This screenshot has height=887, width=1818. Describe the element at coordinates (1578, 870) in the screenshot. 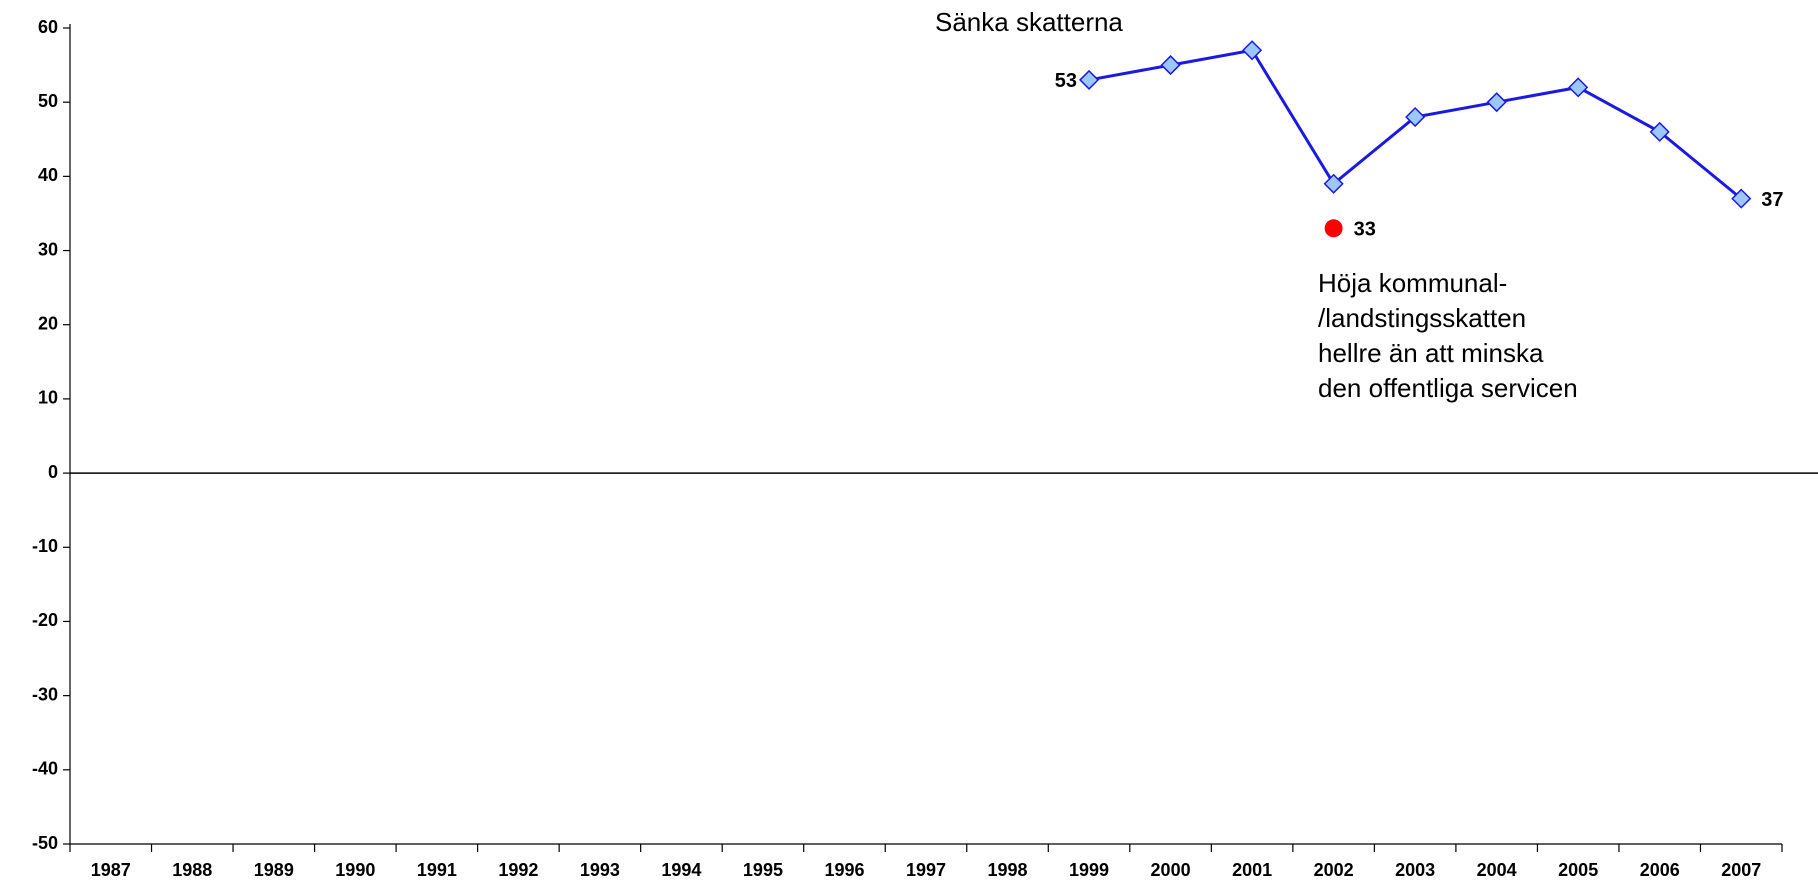

I see `x-tick-label: 2005` at that location.